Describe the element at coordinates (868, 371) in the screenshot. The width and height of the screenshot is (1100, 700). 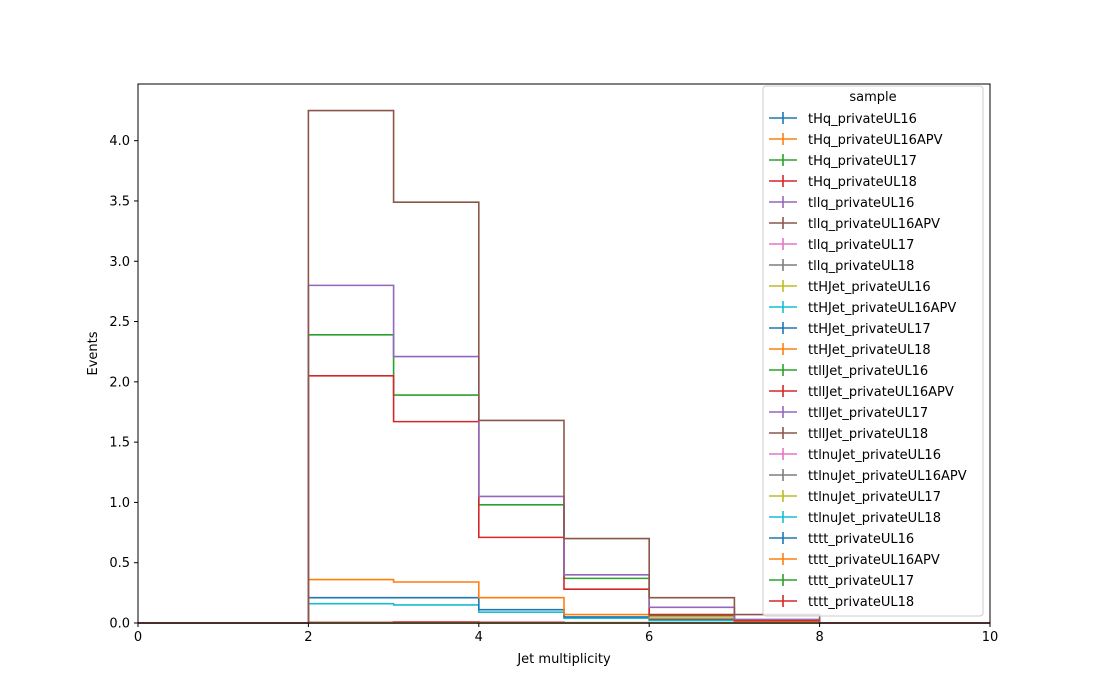
I see `legend-label: ttllJet_privateUL16` at that location.